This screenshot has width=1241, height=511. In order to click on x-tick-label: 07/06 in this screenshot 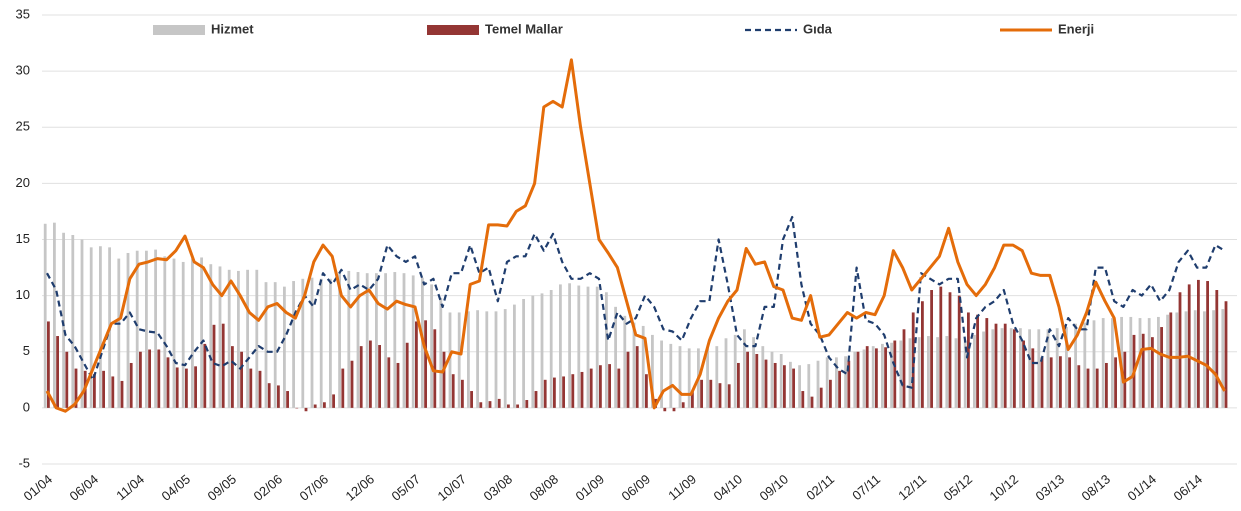, I will do `click(314, 487)`.